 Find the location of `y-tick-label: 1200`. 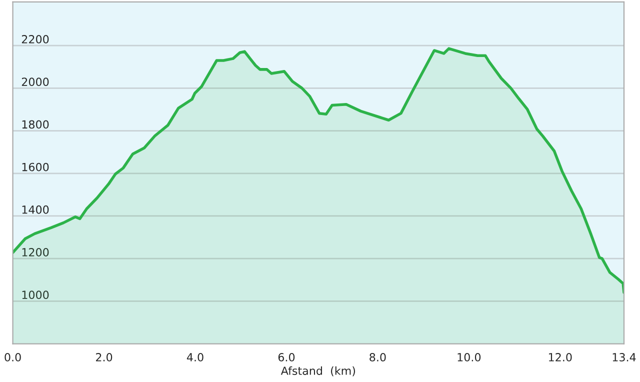

y-tick-label: 1200 is located at coordinates (35, 252).